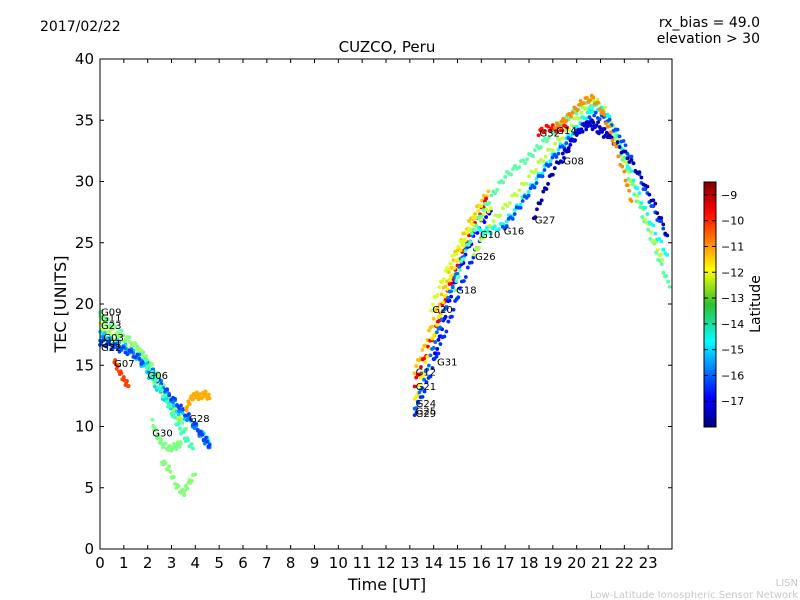  Describe the element at coordinates (172, 563) in the screenshot. I see `x-tick-label: 3` at that location.